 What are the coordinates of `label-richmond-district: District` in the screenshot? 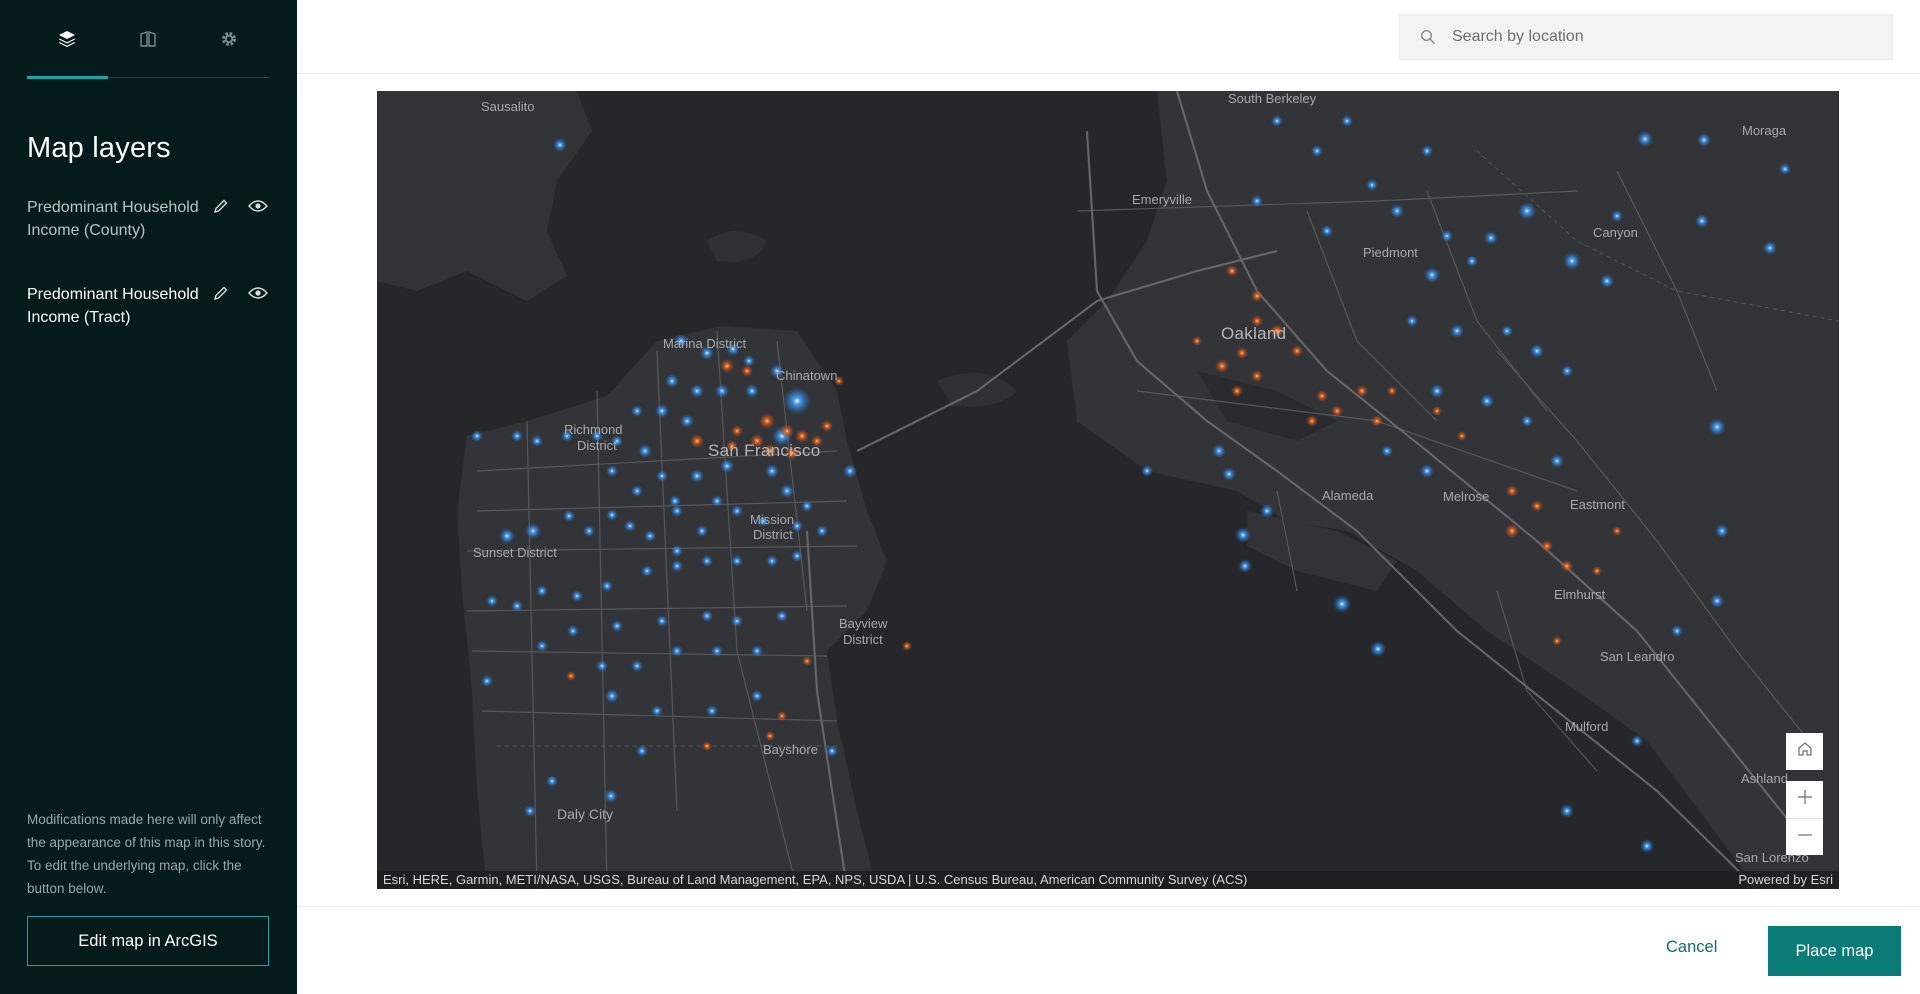 It's located at (597, 445).